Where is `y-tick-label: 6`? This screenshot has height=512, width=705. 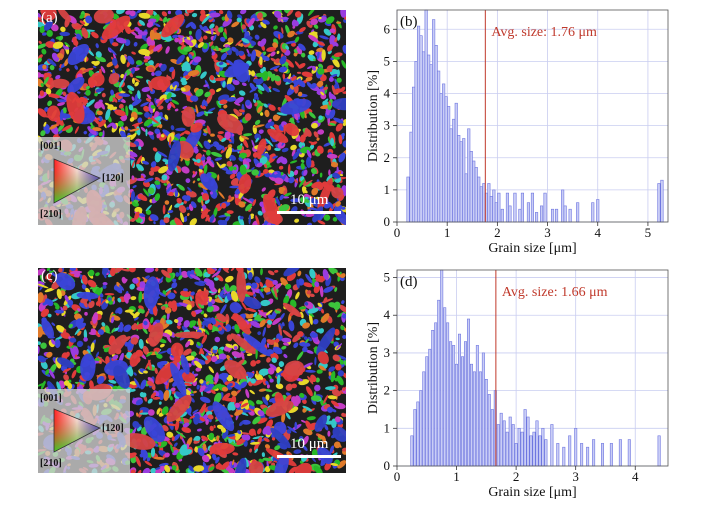
y-tick-label: 6 is located at coordinates (387, 28).